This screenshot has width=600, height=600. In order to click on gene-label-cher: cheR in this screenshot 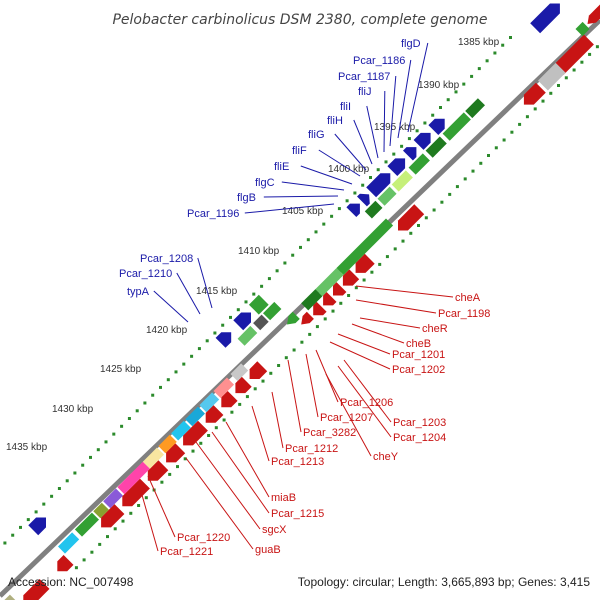, I will do `click(435, 329)`.